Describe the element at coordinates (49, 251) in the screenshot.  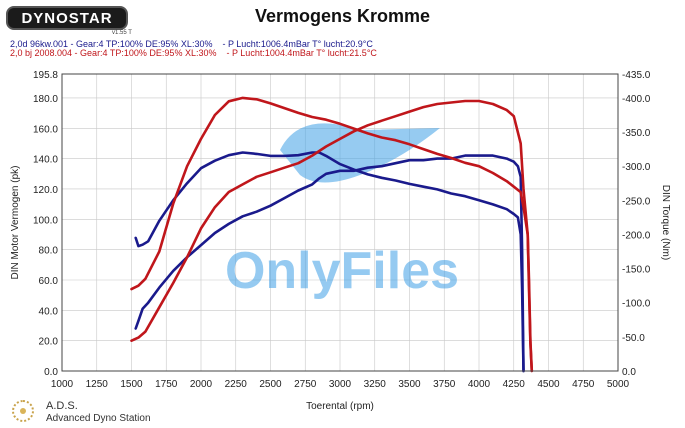
I see `y-tick-label: 80.0` at that location.